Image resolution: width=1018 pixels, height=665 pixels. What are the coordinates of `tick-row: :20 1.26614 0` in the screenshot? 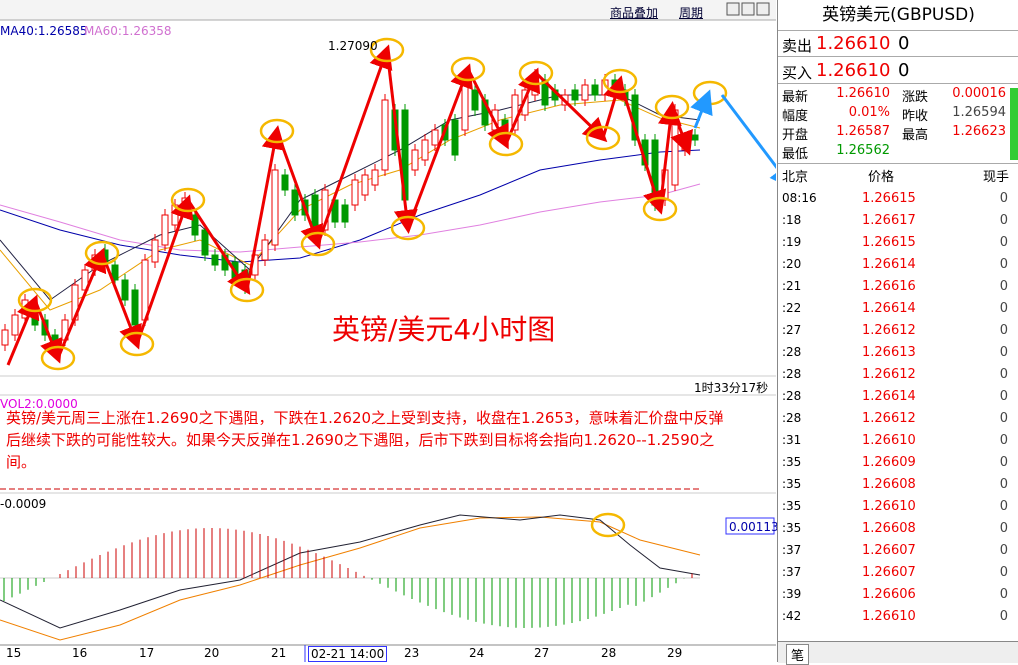 It's located at (894, 265).